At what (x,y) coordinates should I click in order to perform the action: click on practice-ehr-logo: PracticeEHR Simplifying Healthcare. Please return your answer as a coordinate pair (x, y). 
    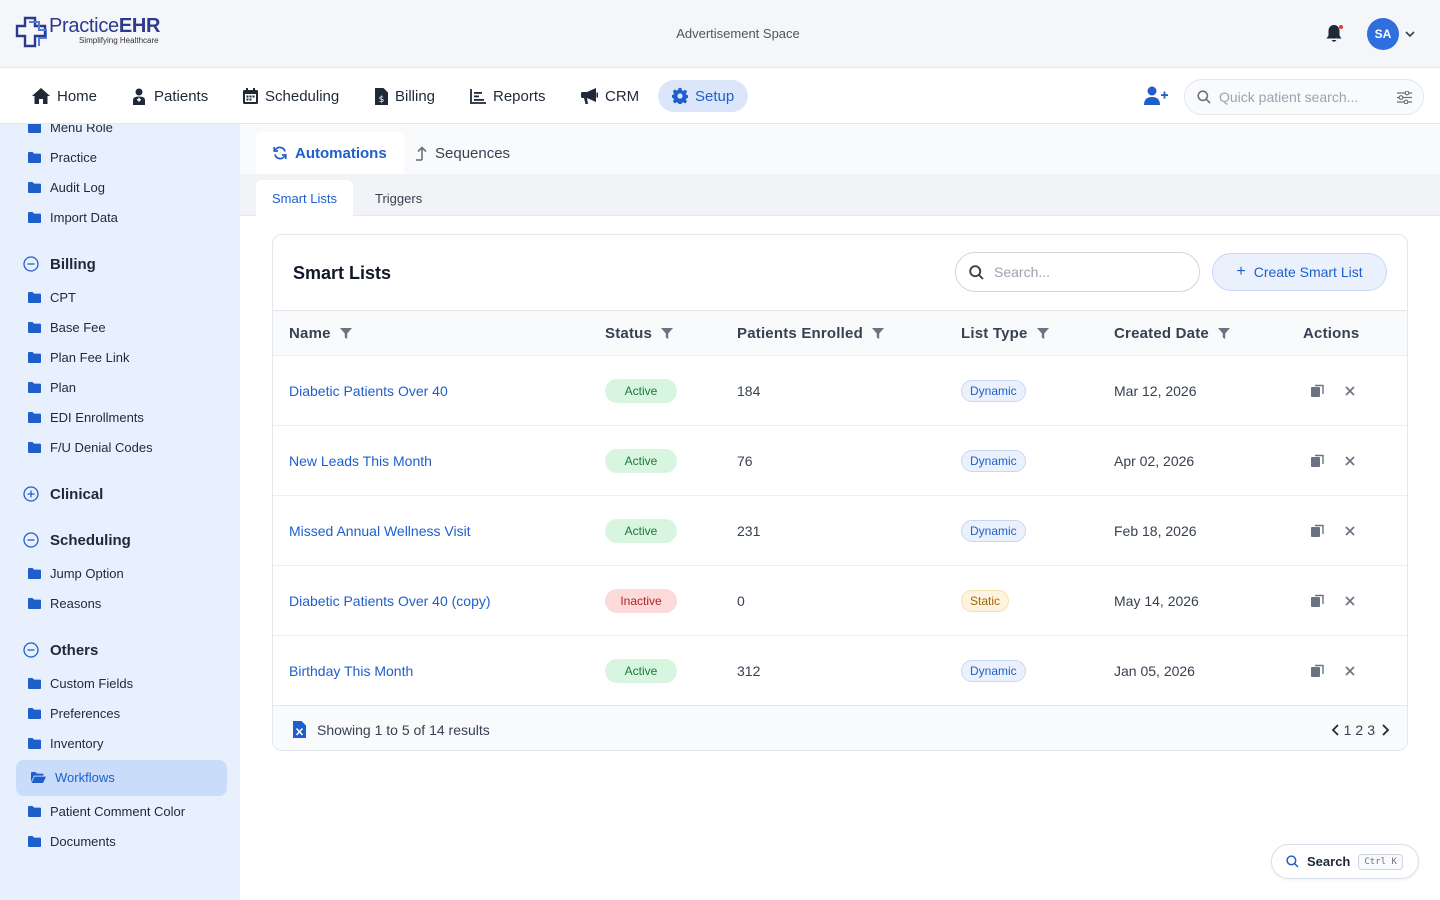
    Looking at the image, I should click on (87, 32).